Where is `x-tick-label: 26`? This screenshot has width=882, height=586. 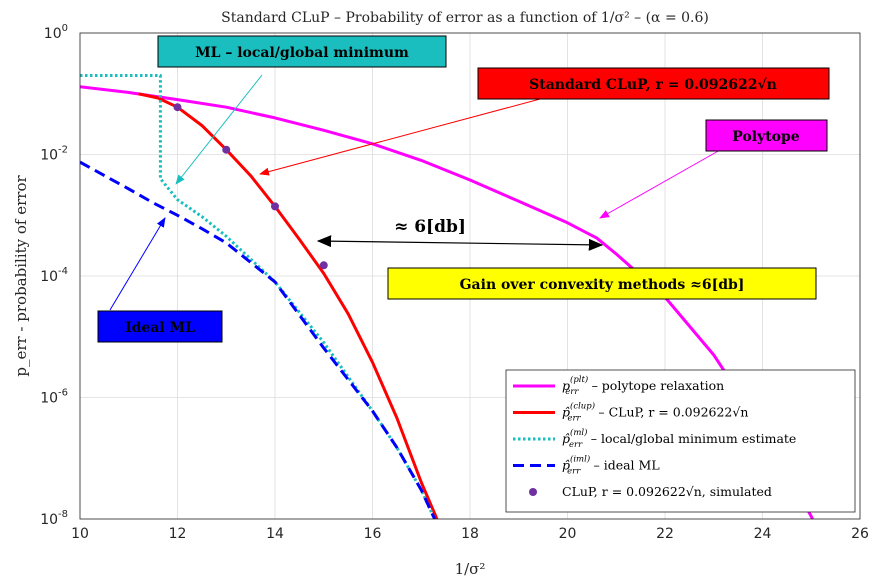 x-tick-label: 26 is located at coordinates (860, 534).